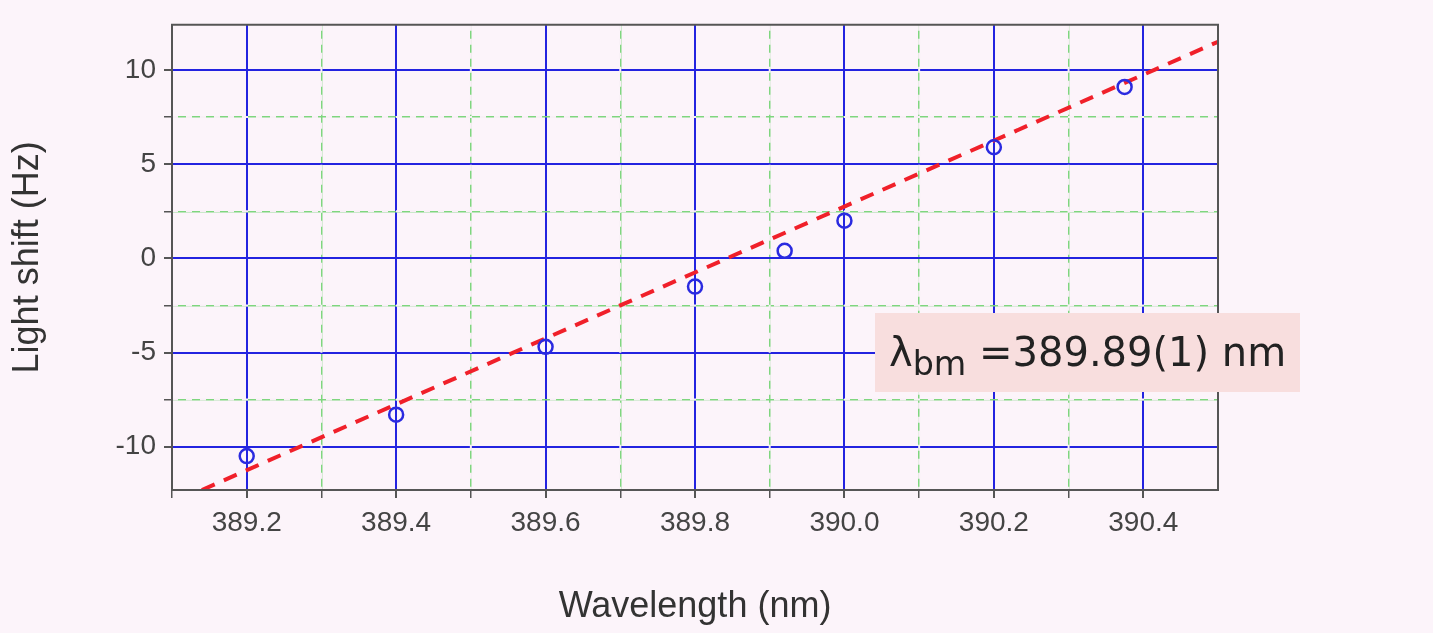 The image size is (1433, 633). I want to click on annotation: λ$_{bm}$ =389.89(1) nm, so click(1088, 352).